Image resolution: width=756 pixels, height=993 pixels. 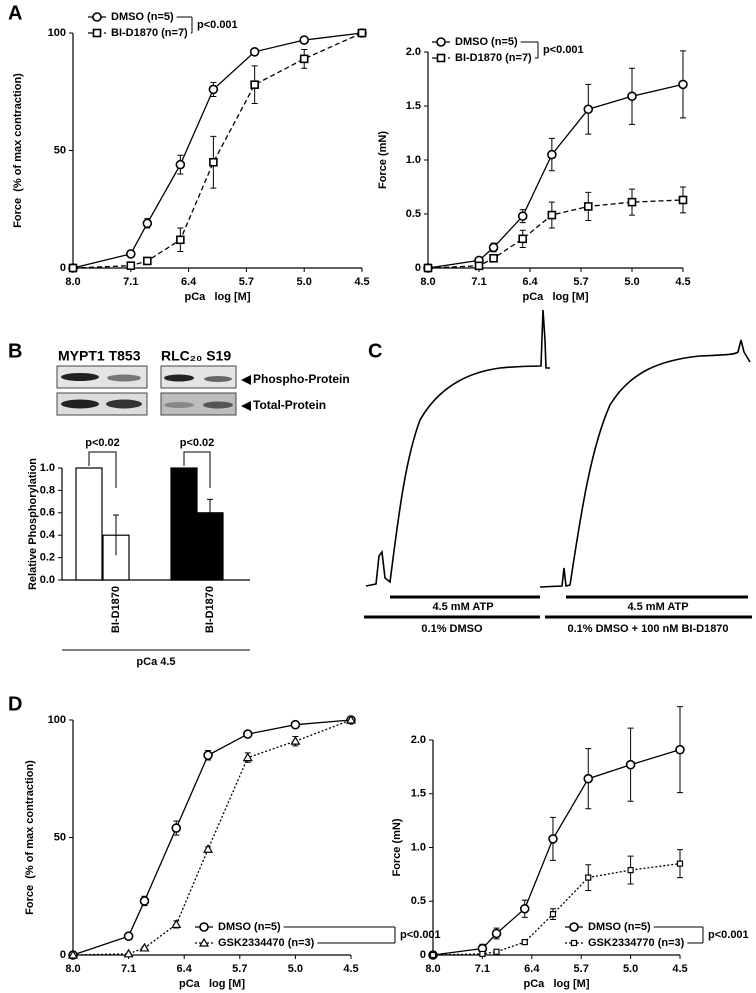 What do you see at coordinates (301, 379) in the screenshot?
I see `blot-row-label: Phospho-Protein` at bounding box center [301, 379].